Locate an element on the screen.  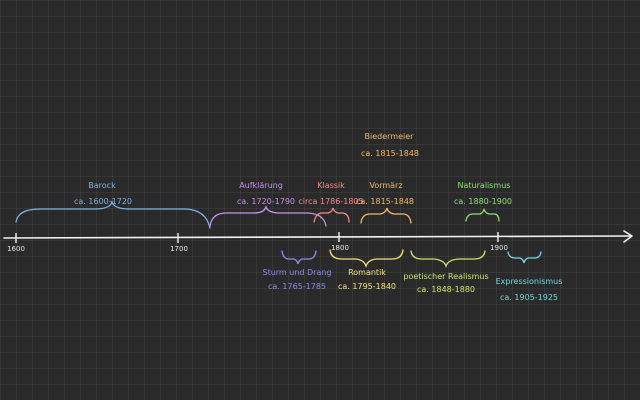
tick-label-1900: 1900 is located at coordinates (499, 248).